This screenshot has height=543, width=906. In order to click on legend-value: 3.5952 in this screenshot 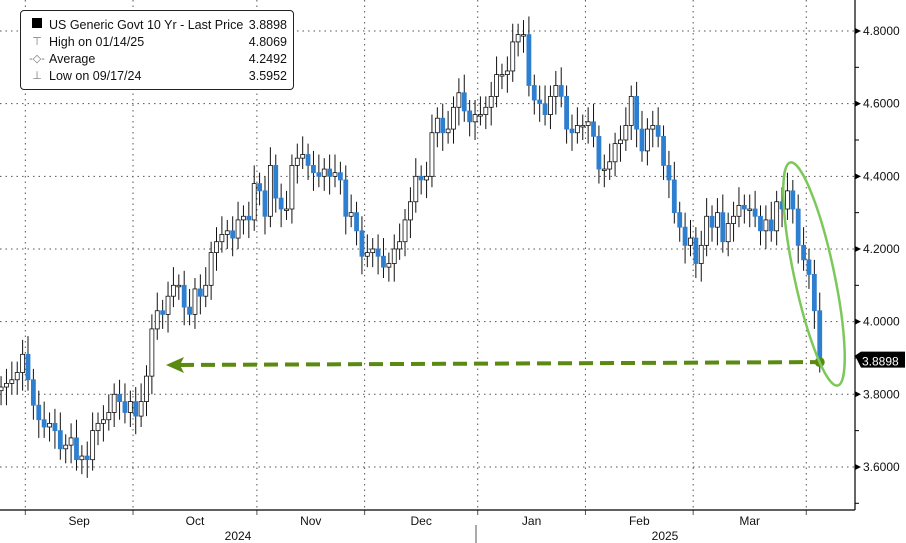, I will do `click(267, 76)`.